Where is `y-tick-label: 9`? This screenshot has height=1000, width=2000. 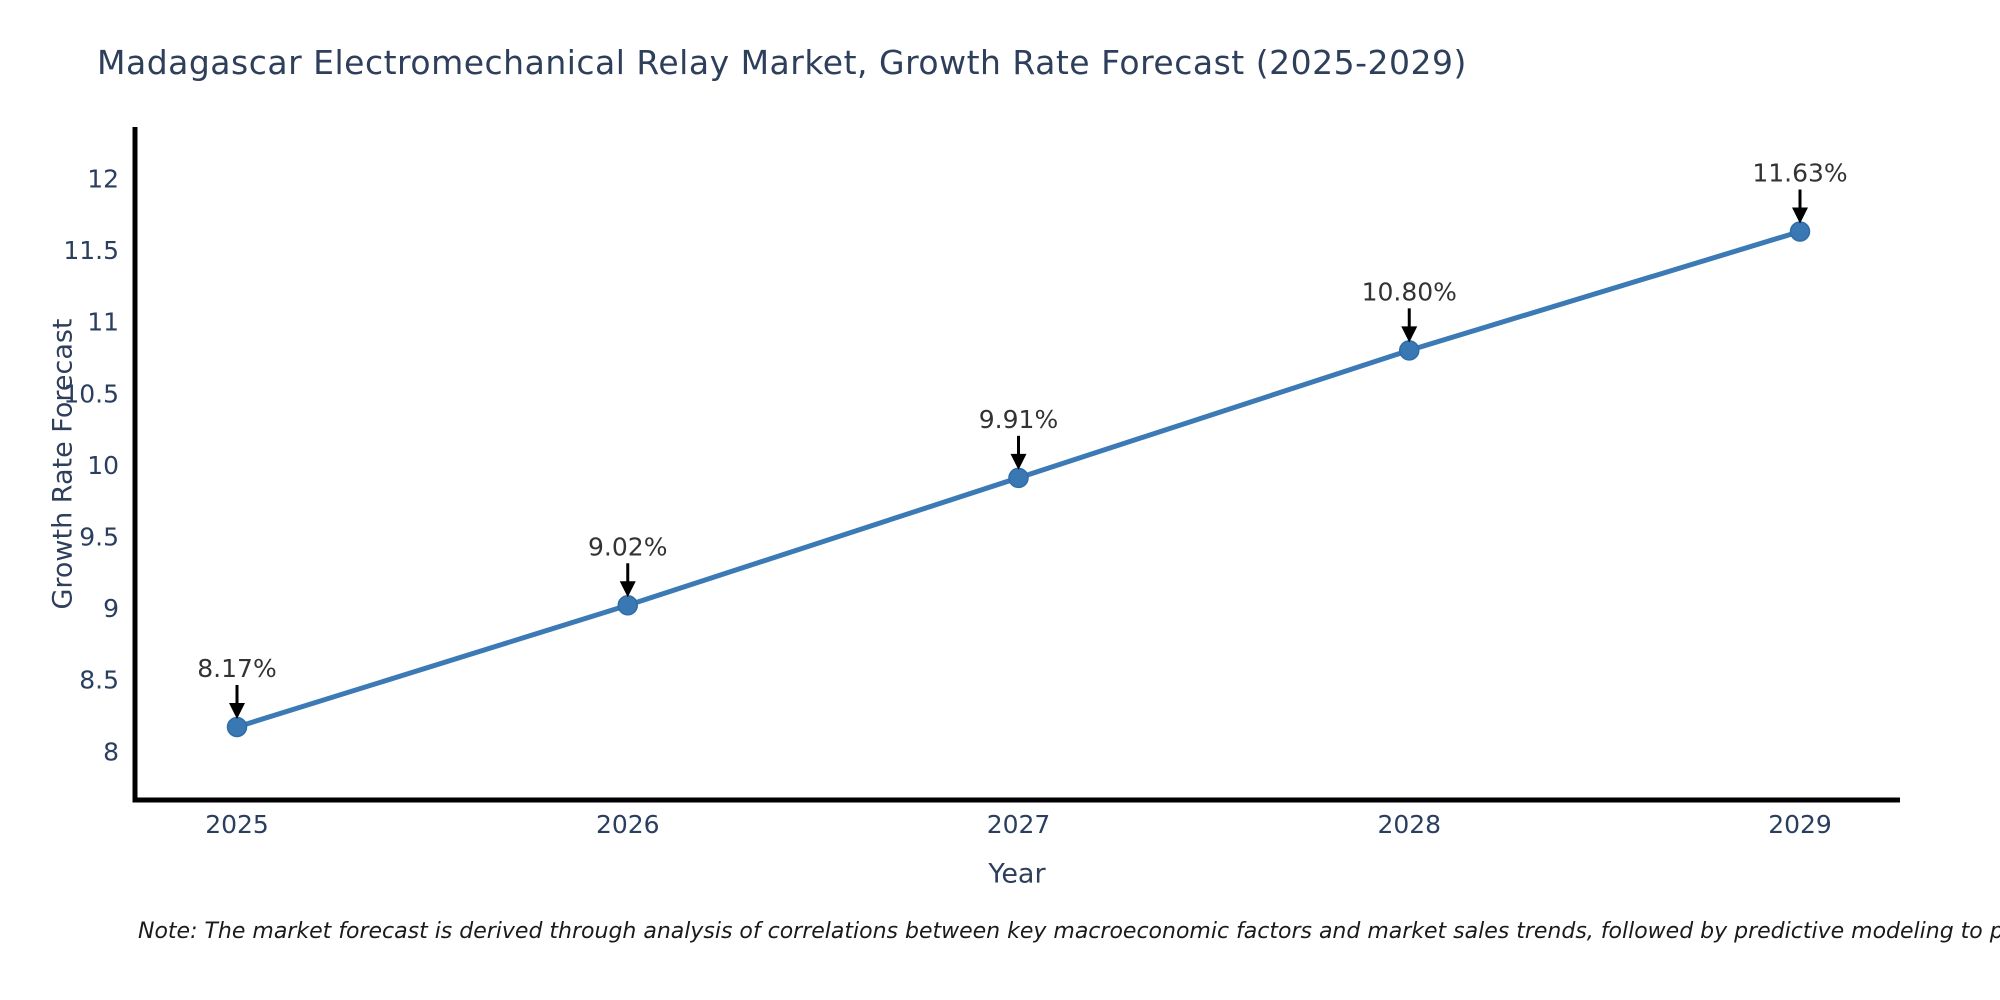
y-tick-label: 9 is located at coordinates (111, 608).